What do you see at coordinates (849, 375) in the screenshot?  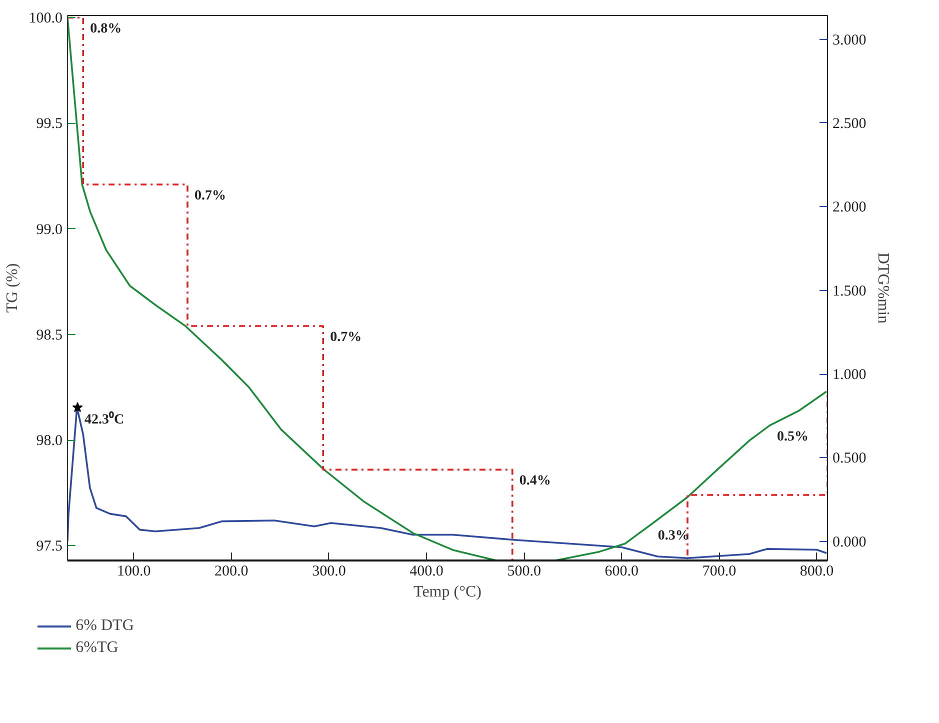 I see `y2-tick-label: 1.000` at bounding box center [849, 375].